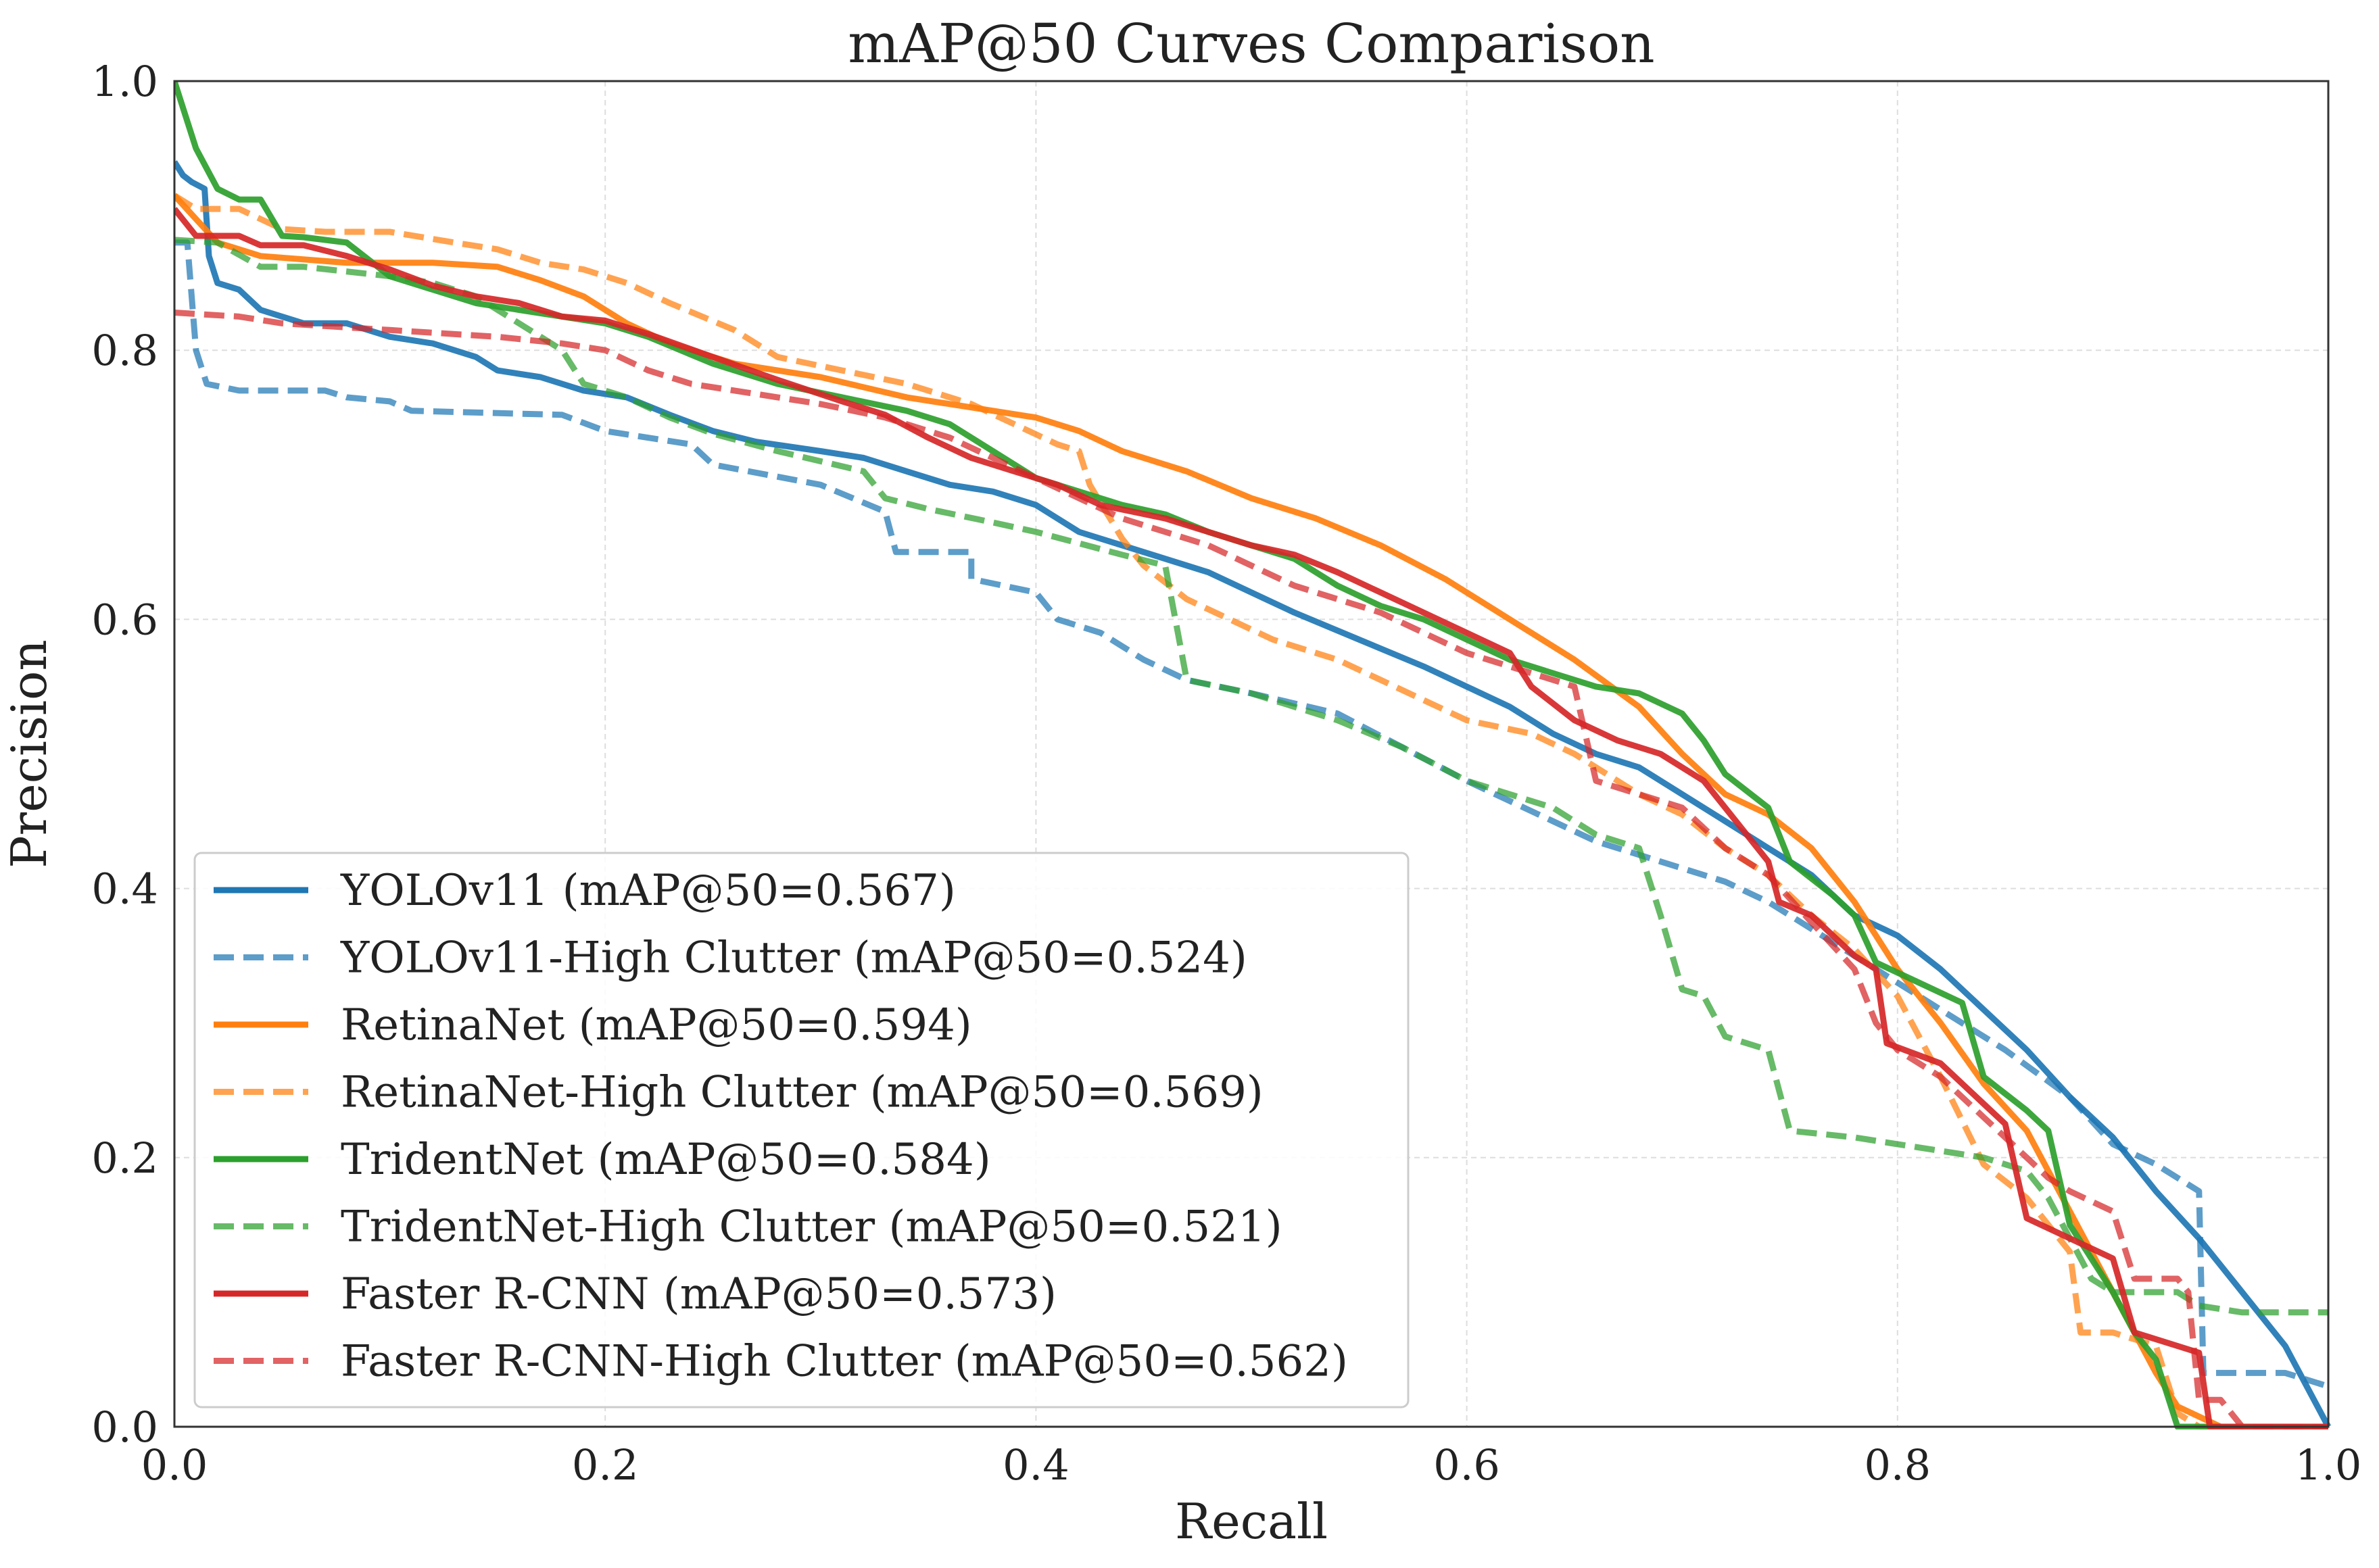  What do you see at coordinates (125, 1158) in the screenshot?
I see `y-tick-label: 0.2` at bounding box center [125, 1158].